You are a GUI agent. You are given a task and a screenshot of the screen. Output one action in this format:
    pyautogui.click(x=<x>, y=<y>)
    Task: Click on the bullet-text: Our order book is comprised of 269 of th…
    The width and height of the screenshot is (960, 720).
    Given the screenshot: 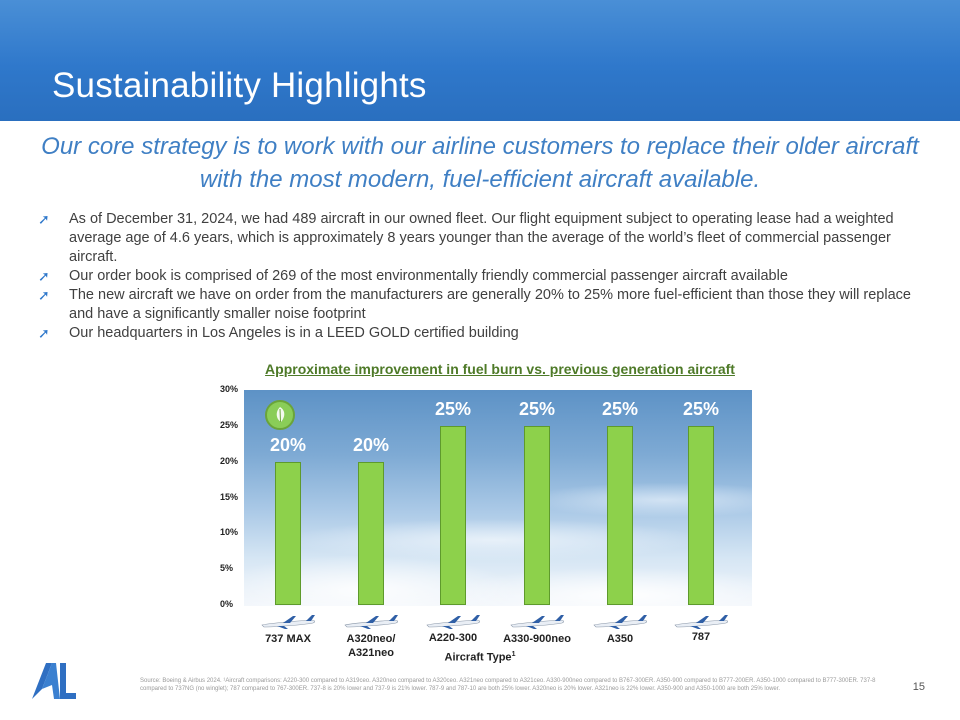 What is the action you would take?
    pyautogui.click(x=428, y=276)
    